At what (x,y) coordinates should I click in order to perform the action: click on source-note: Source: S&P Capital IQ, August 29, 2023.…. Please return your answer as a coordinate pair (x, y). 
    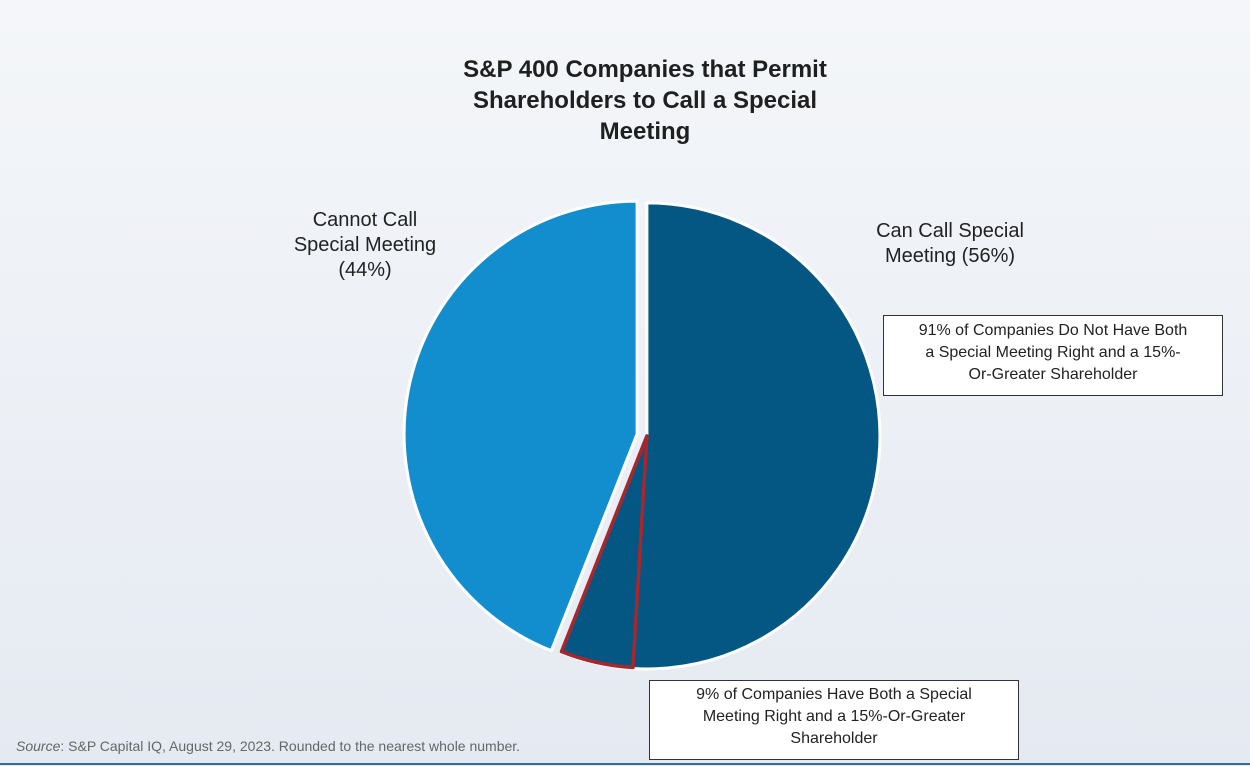
    Looking at the image, I should click on (268, 746).